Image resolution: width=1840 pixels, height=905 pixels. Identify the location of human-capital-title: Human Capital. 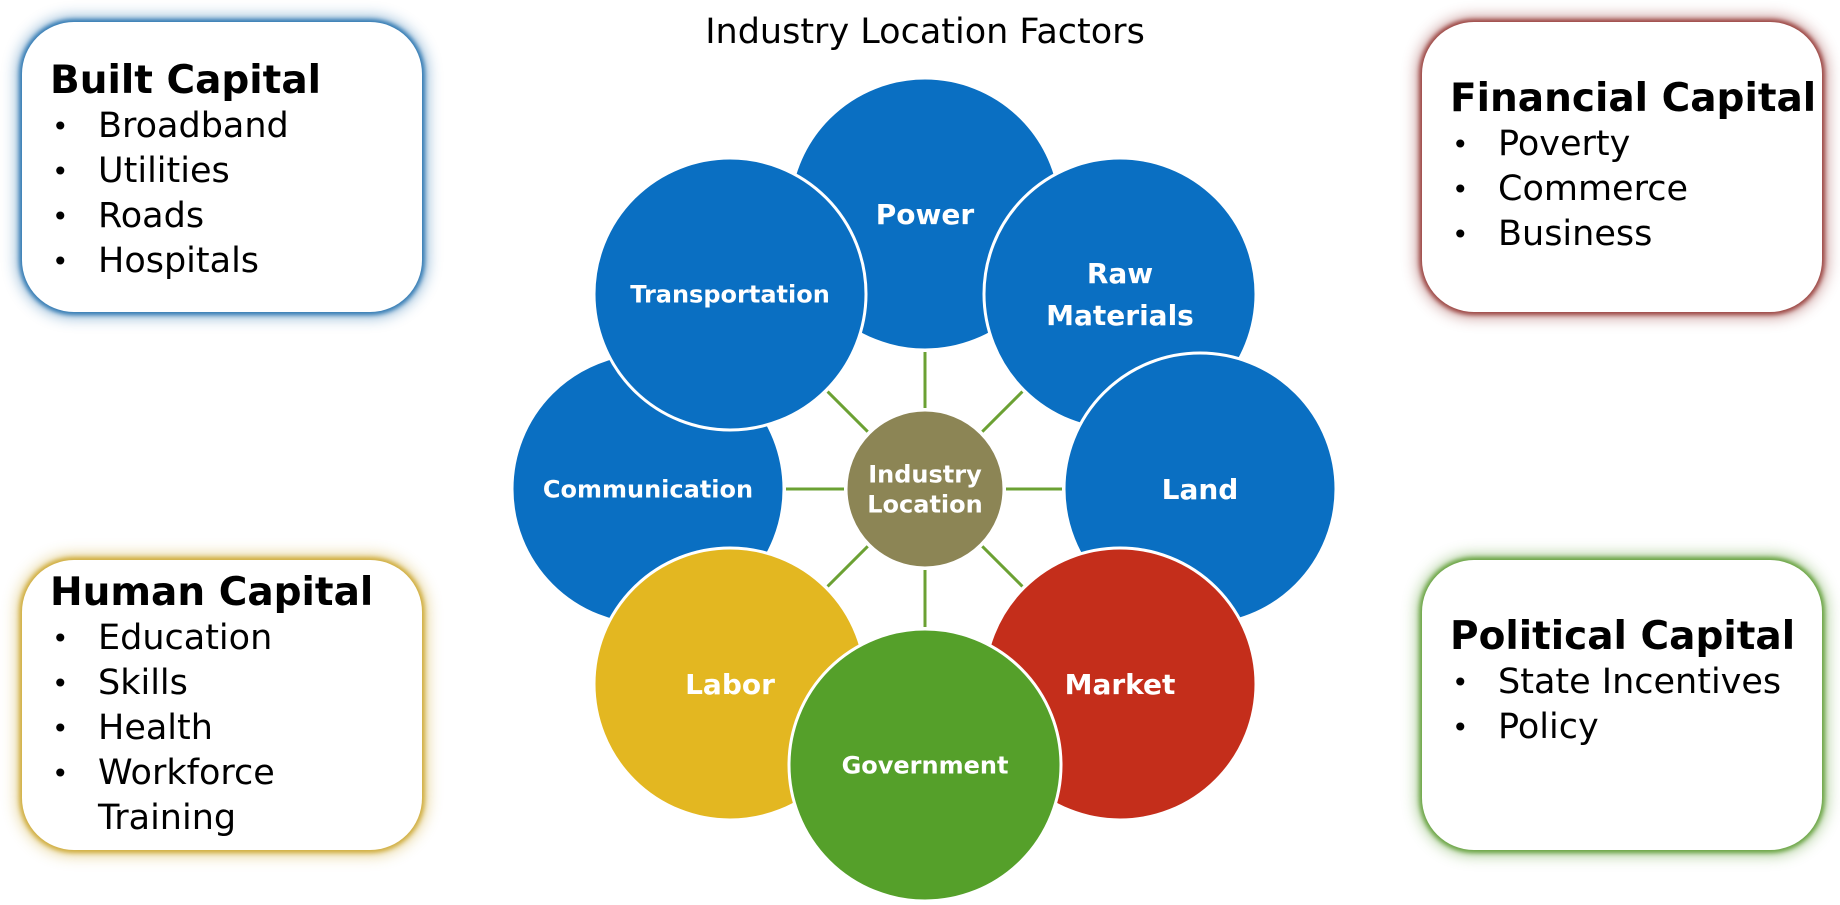
(212, 592).